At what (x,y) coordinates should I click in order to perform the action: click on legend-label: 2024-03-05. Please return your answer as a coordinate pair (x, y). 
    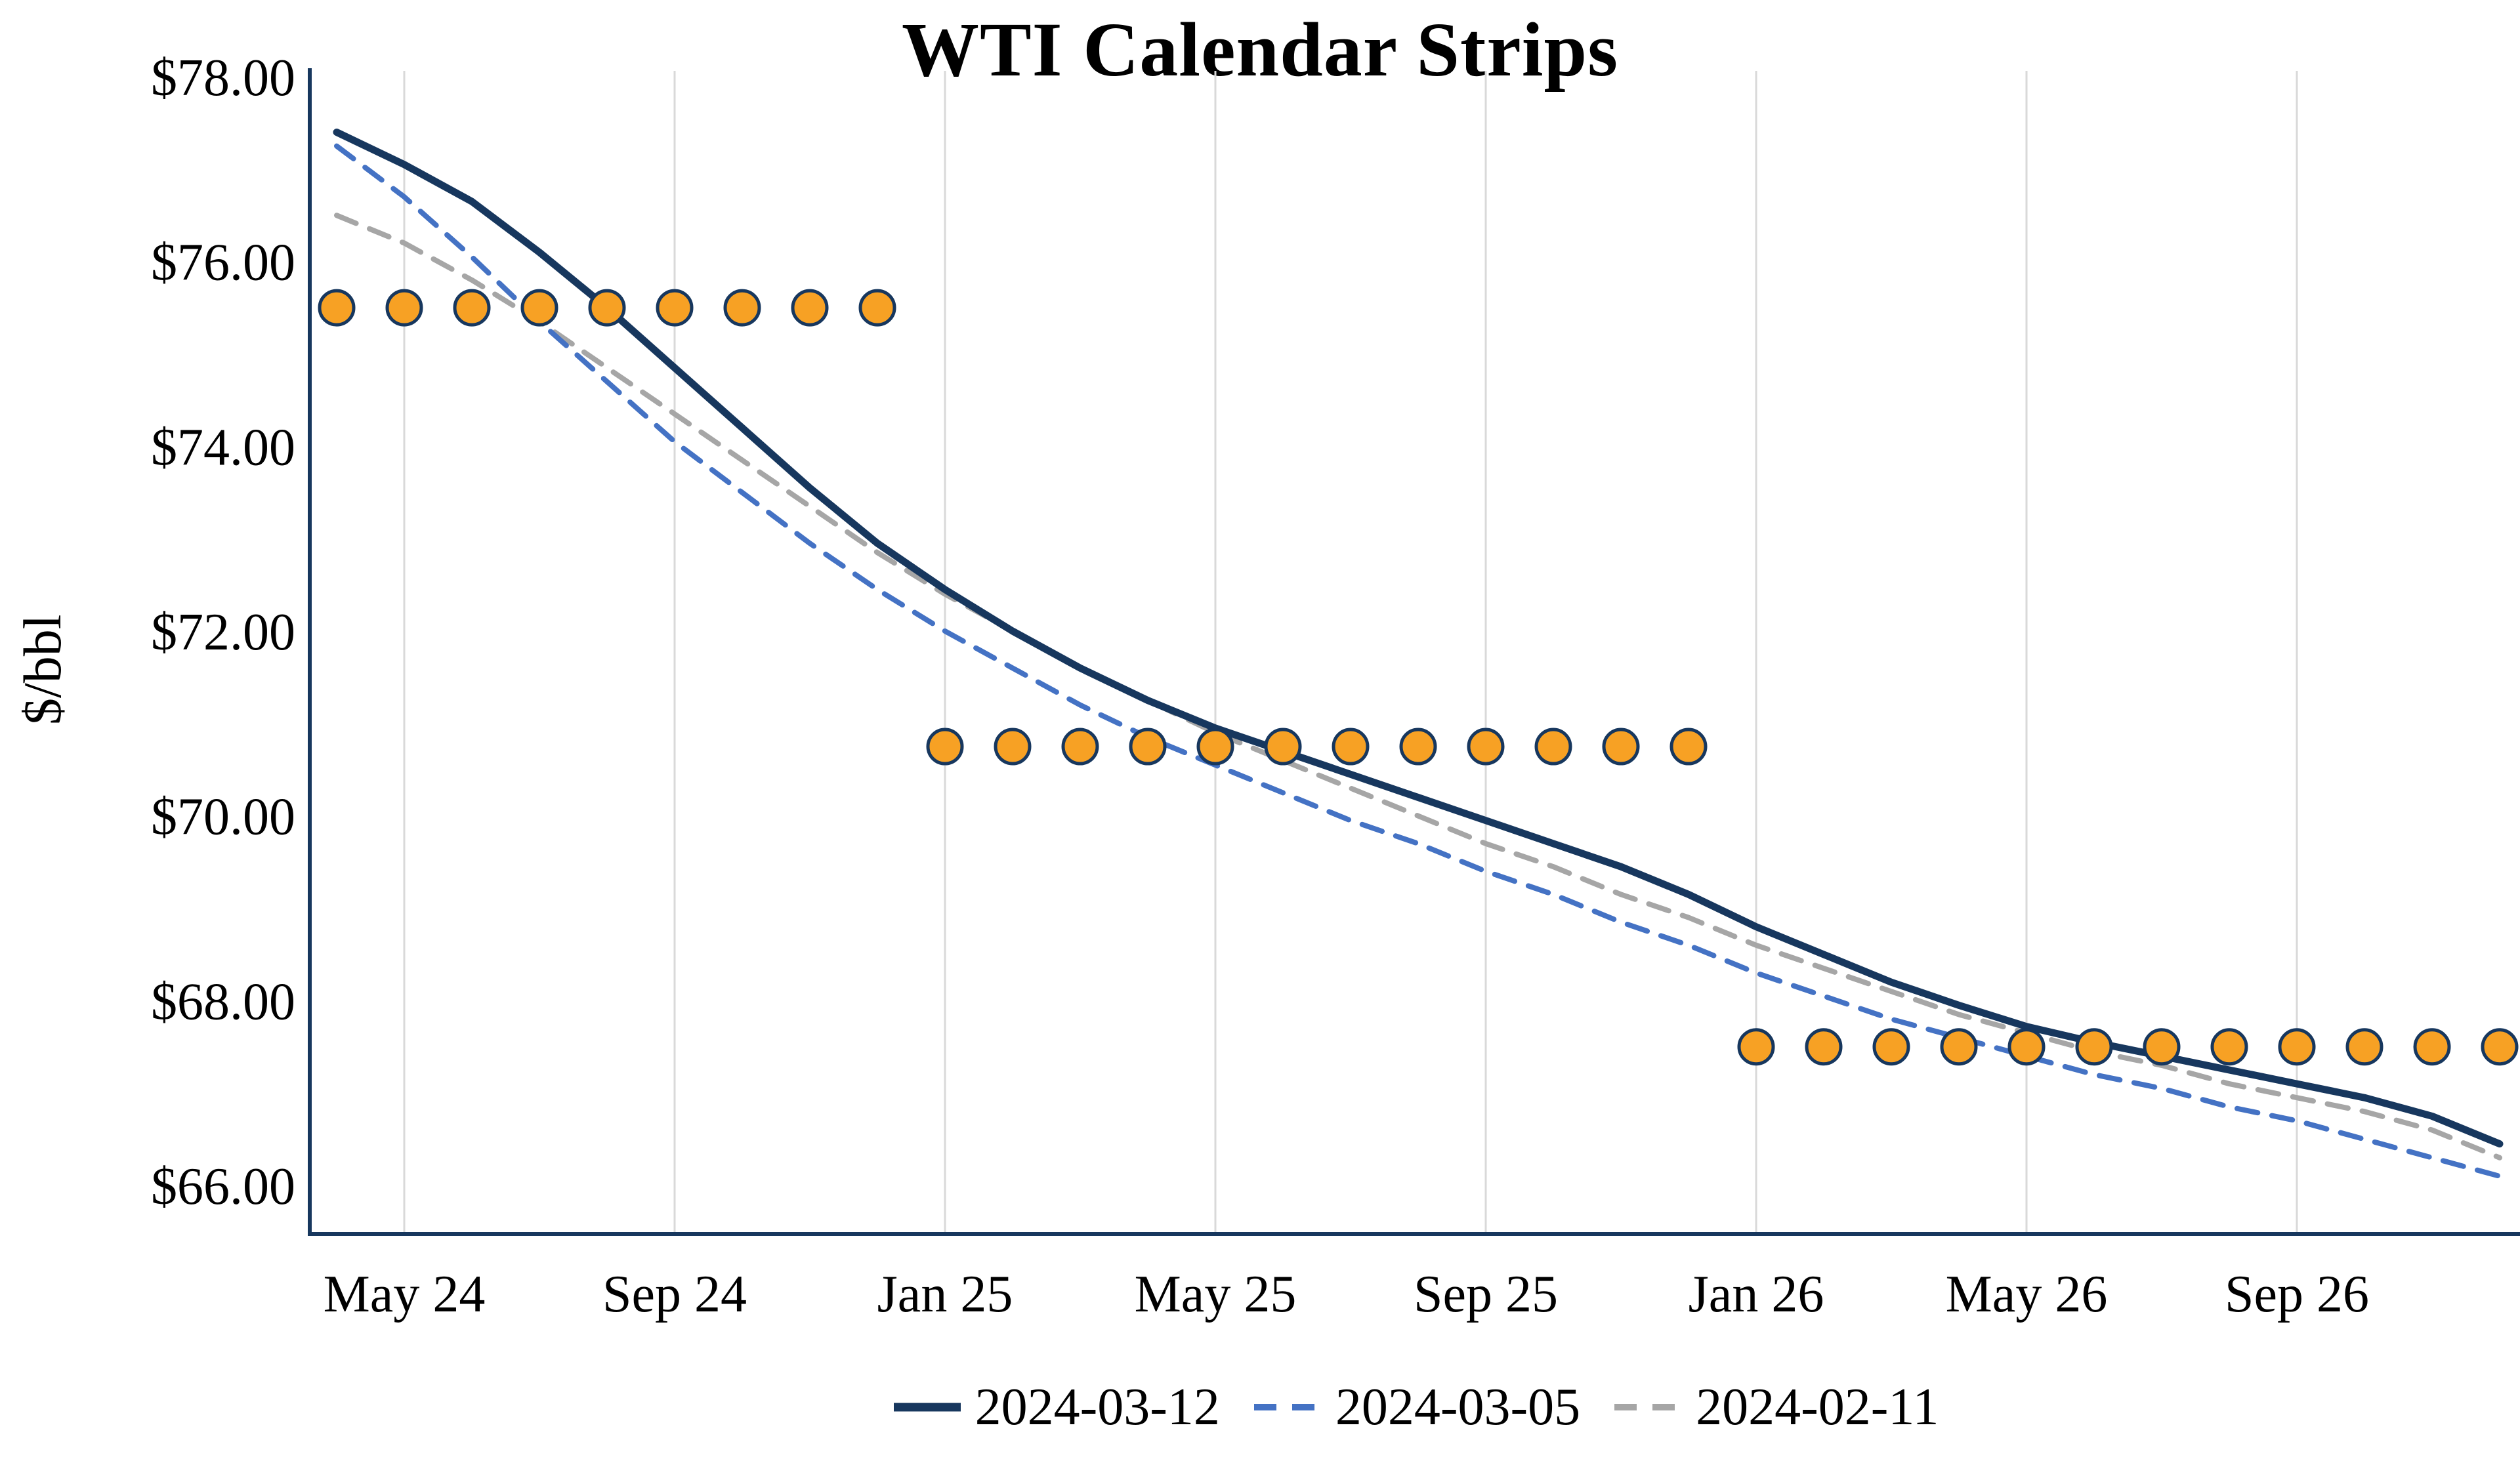
    Looking at the image, I should click on (1458, 1407).